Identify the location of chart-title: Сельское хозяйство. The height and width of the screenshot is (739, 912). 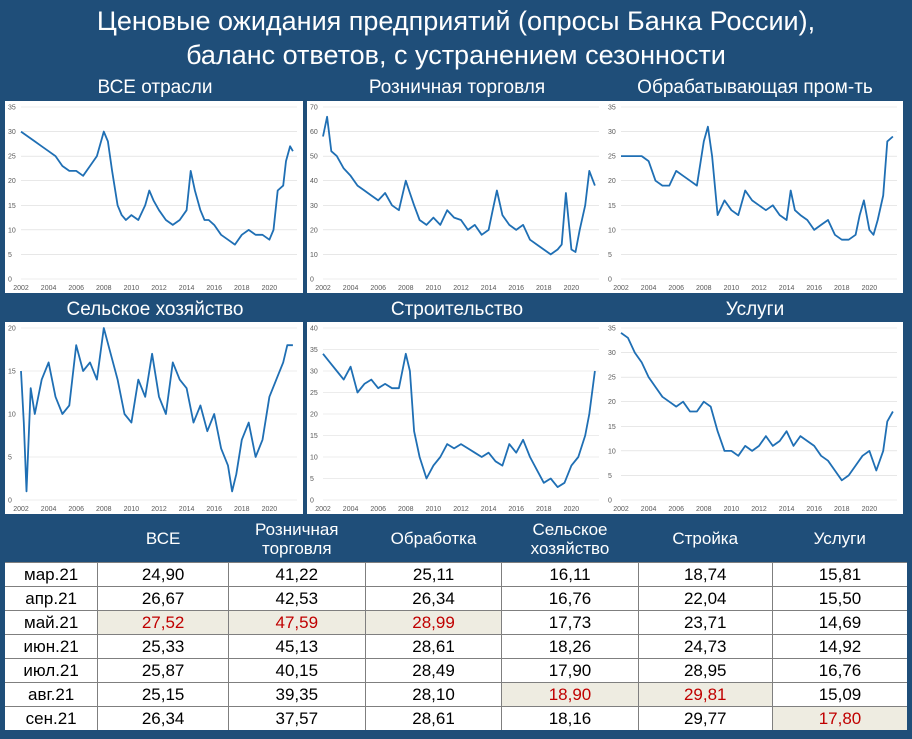
(155, 309).